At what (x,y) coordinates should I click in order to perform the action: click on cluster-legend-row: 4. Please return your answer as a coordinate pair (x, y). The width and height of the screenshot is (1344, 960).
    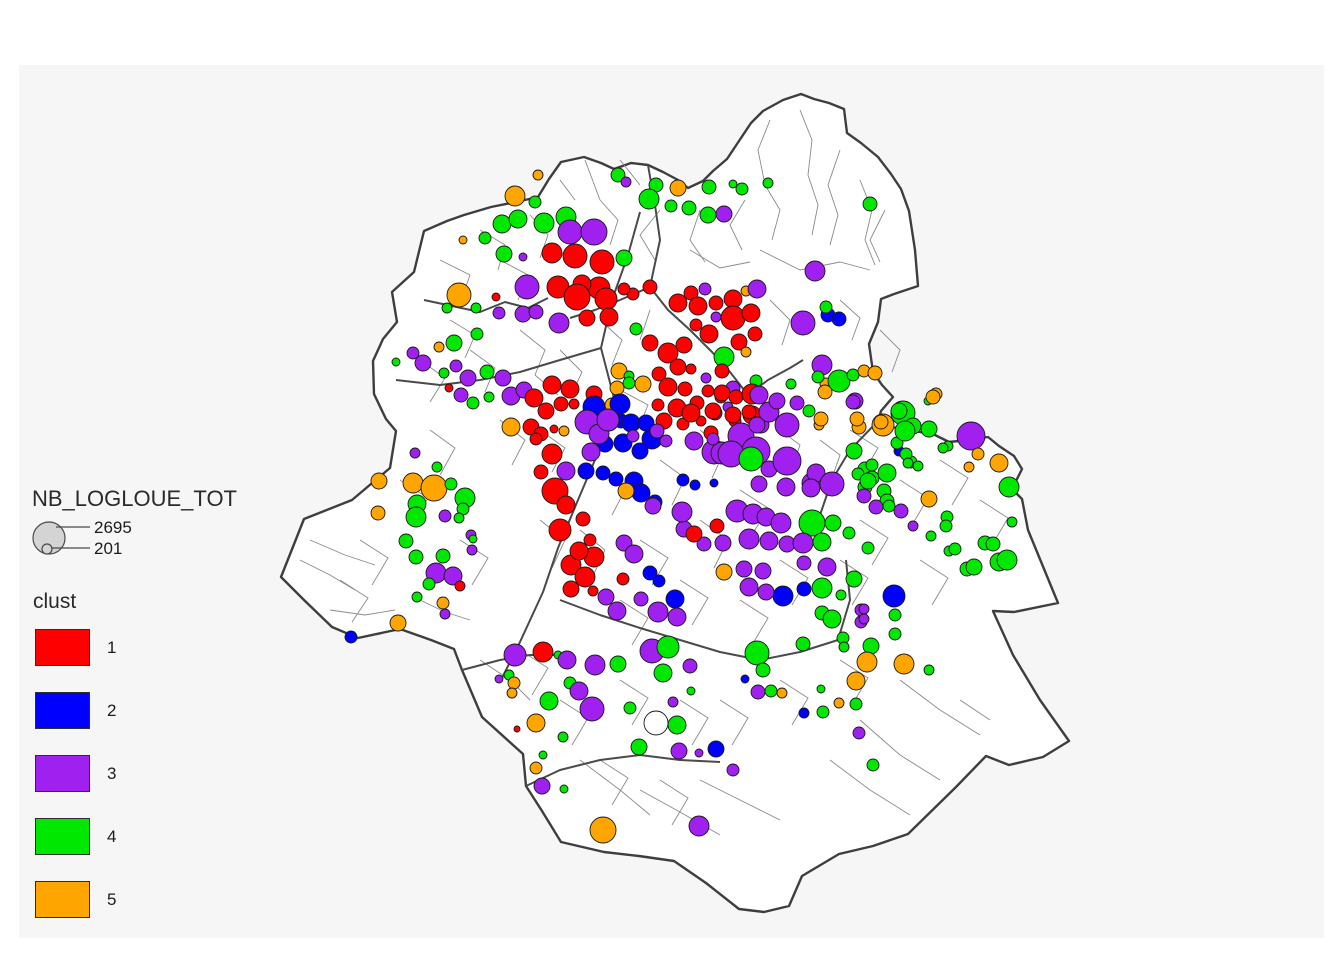
    Looking at the image, I should click on (75, 836).